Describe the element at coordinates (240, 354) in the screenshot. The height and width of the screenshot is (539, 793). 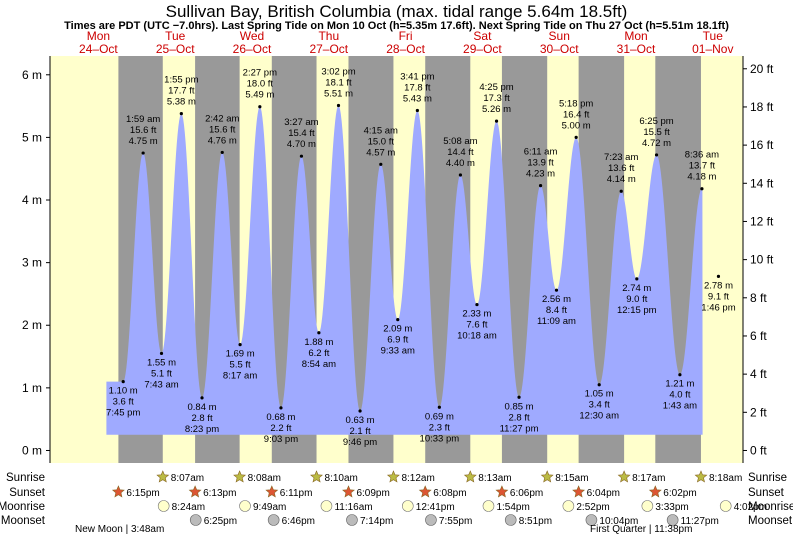
I see `tide-label-6-1: 1.69 m` at that location.